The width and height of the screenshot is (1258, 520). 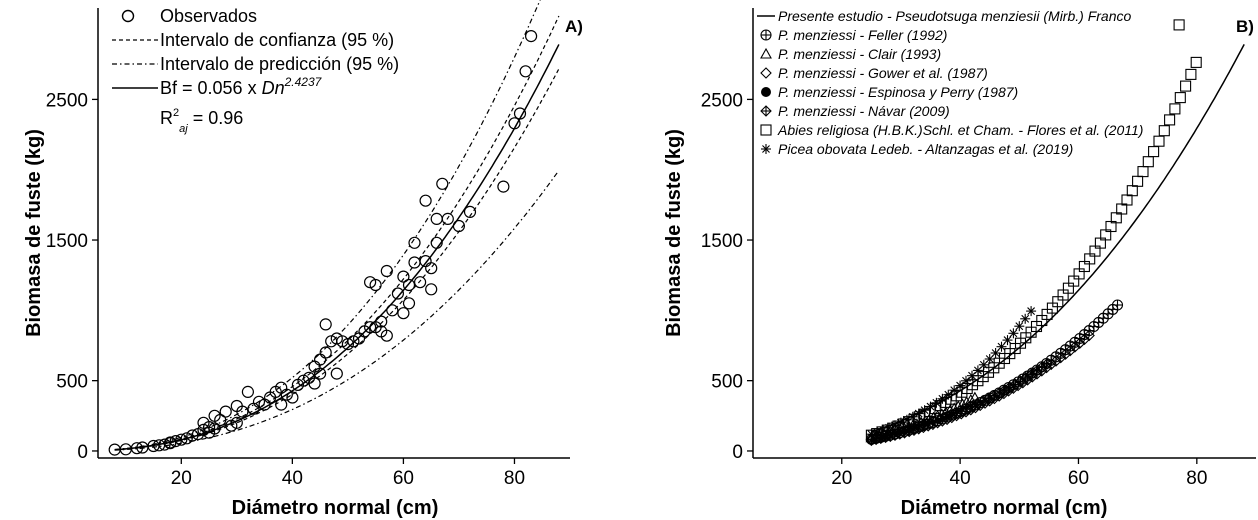 What do you see at coordinates (766, 92) in the screenshot?
I see `legend-marker-dot` at bounding box center [766, 92].